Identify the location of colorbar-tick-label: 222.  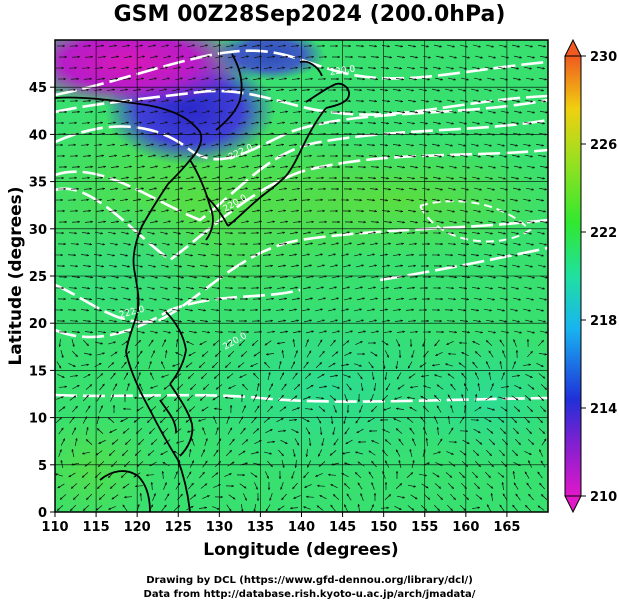
(603, 233).